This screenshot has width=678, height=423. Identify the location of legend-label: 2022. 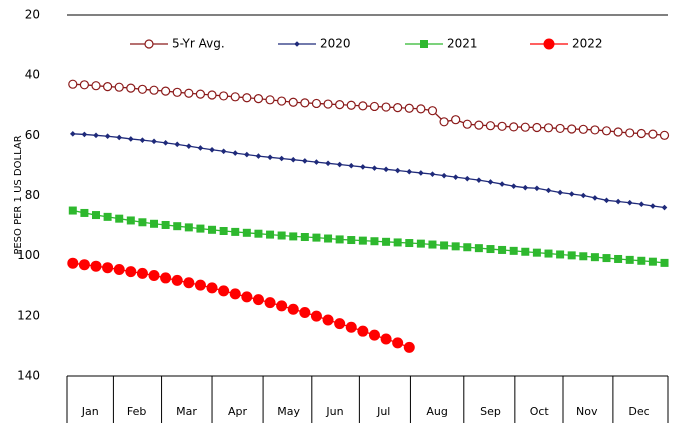
(587, 44).